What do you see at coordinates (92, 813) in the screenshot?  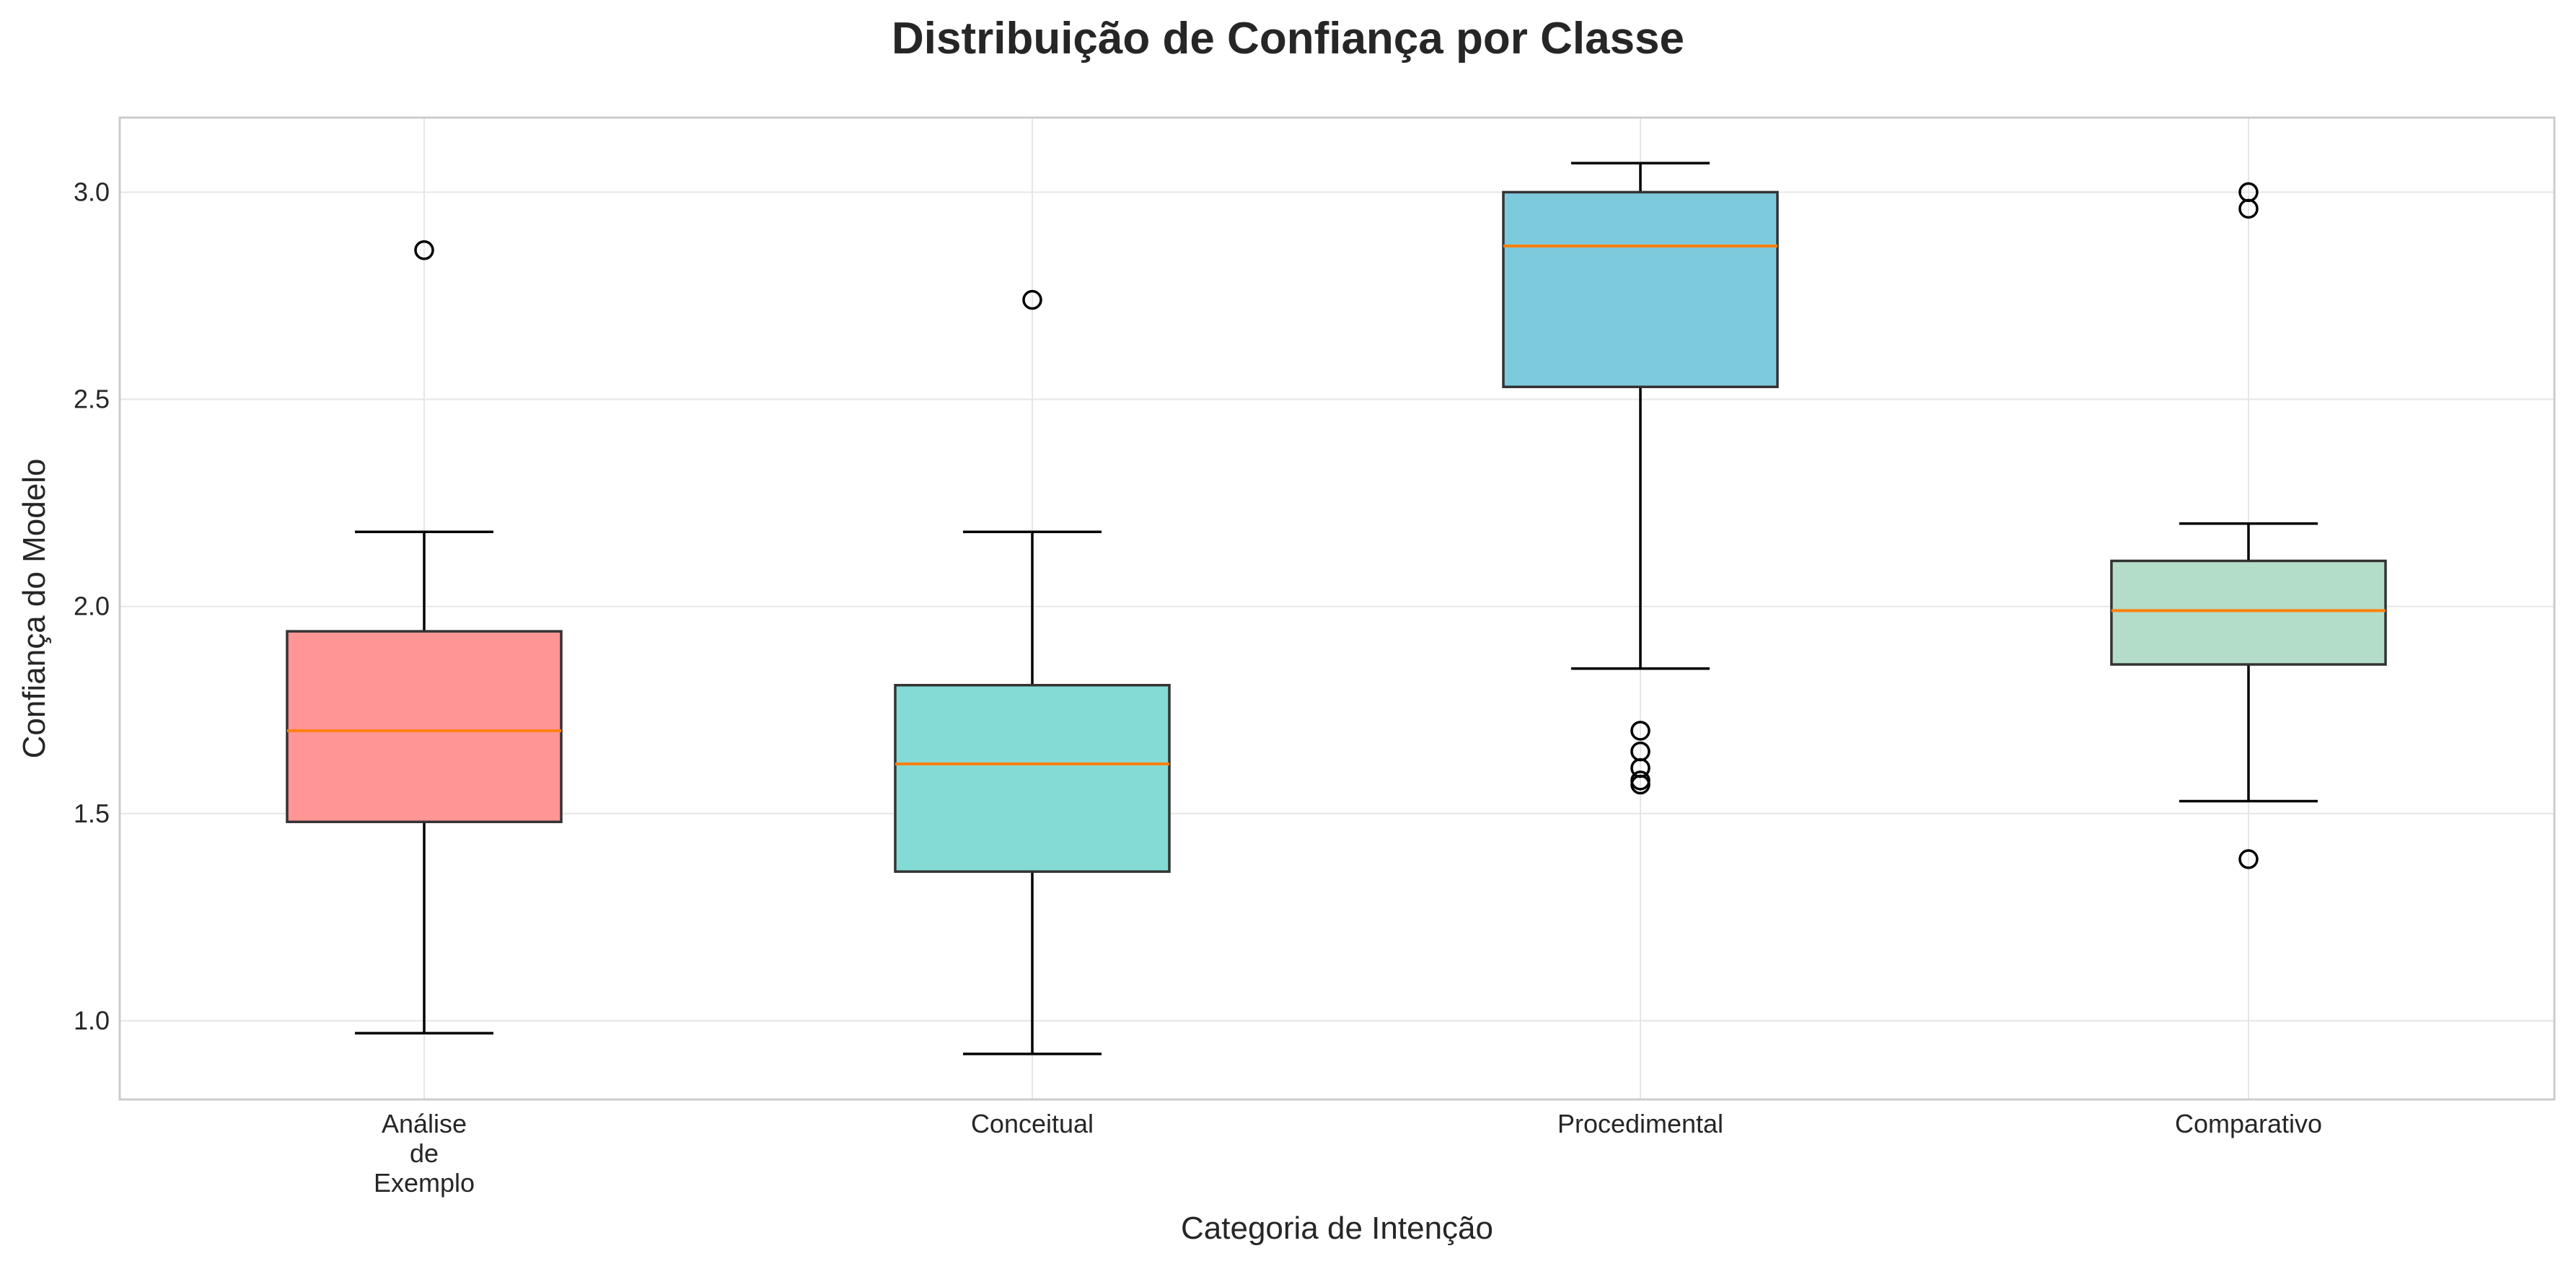 I see `y-tick-label: 1.5` at bounding box center [92, 813].